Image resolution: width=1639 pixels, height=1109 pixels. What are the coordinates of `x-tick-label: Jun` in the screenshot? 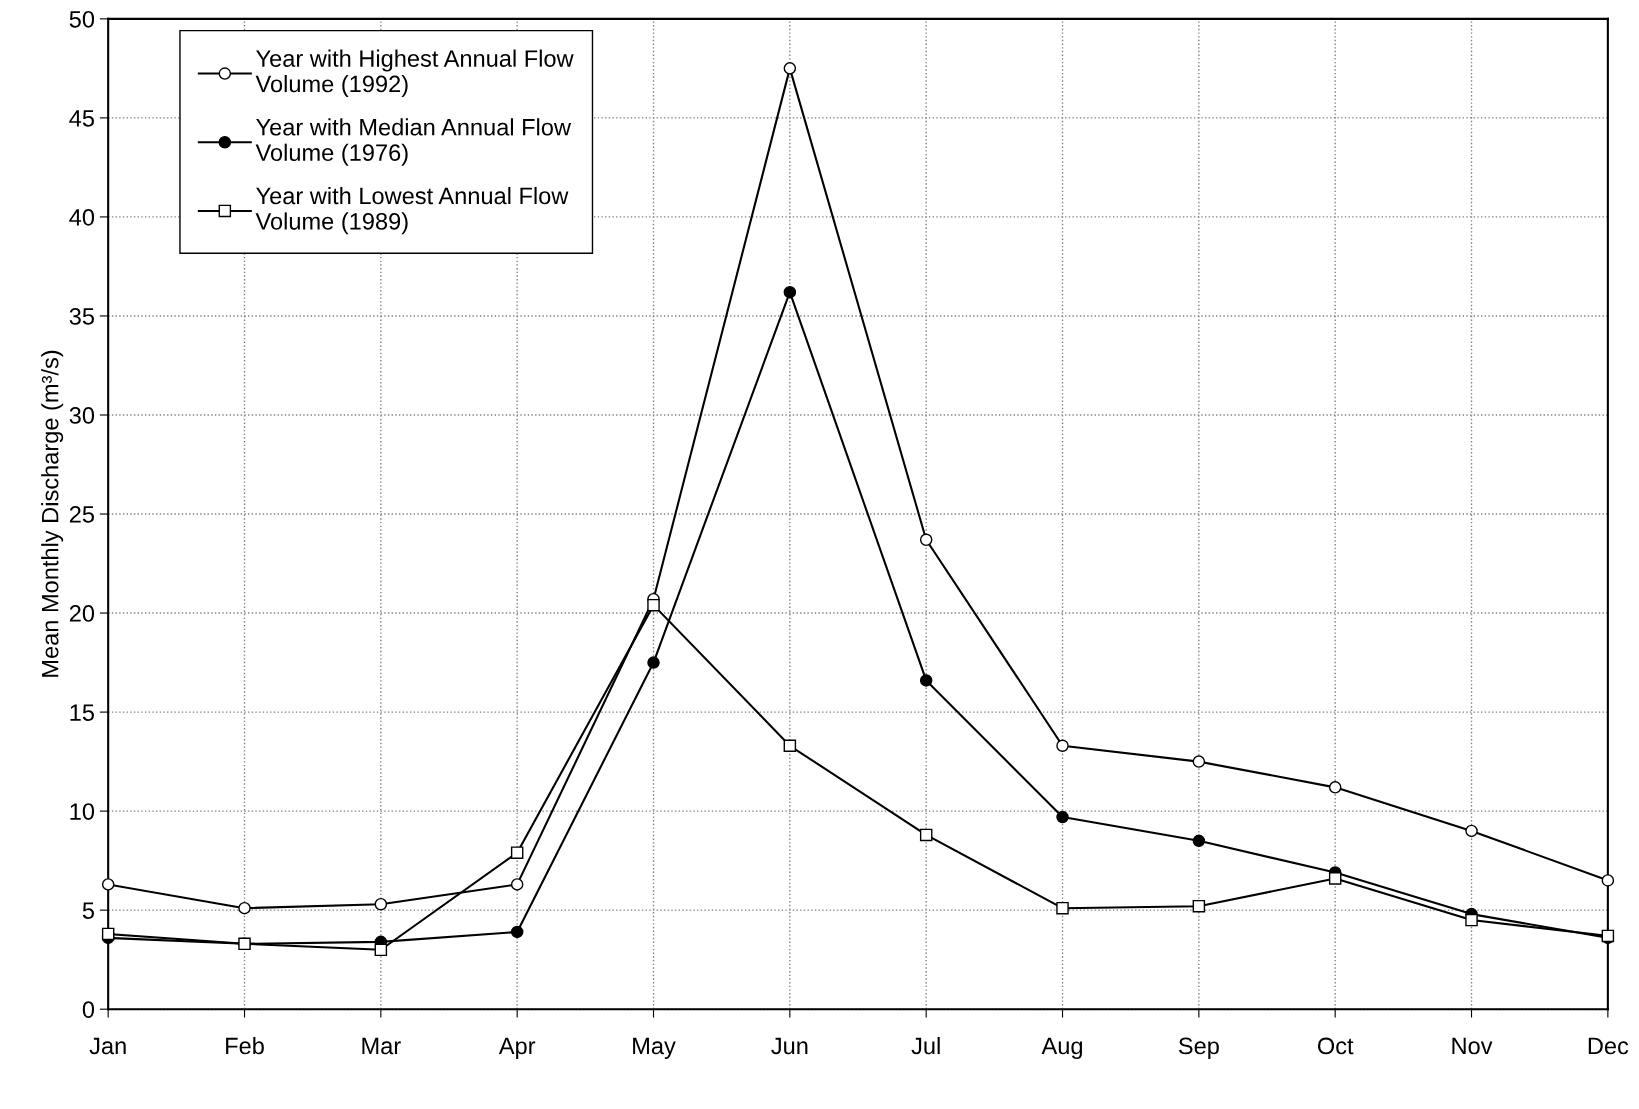 It's located at (789, 1046).